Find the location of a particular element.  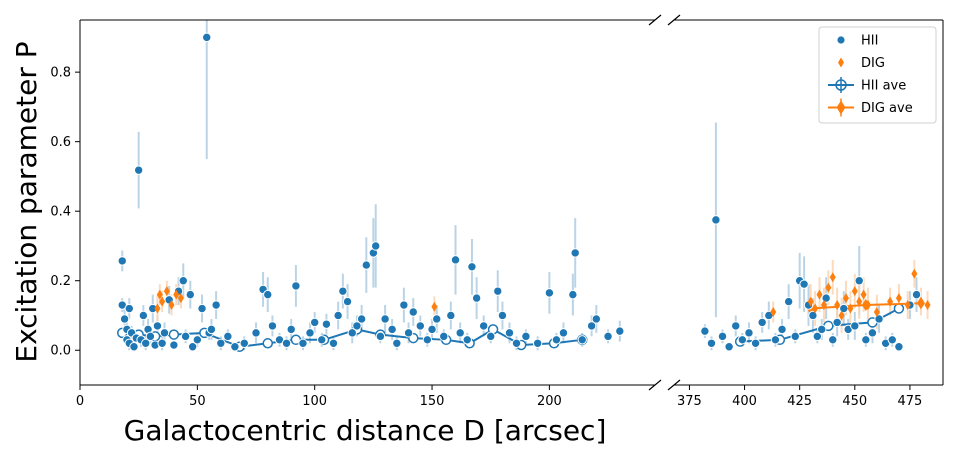

legend-label: HII ave is located at coordinates (883, 86).